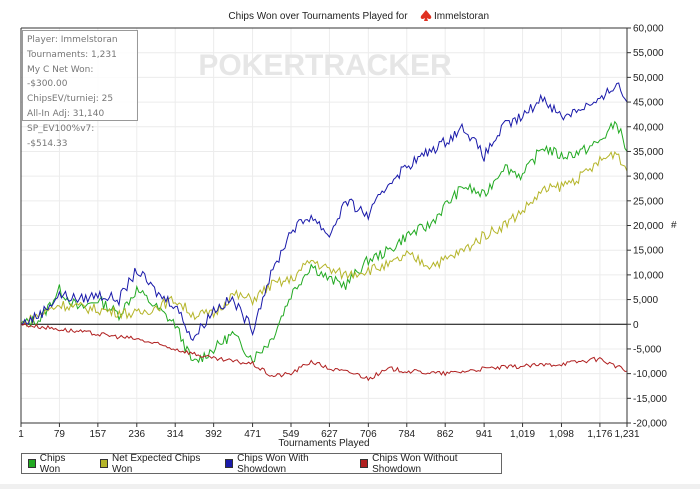  Describe the element at coordinates (645, 300) in the screenshot. I see `y-tick-label: 5,000` at that location.